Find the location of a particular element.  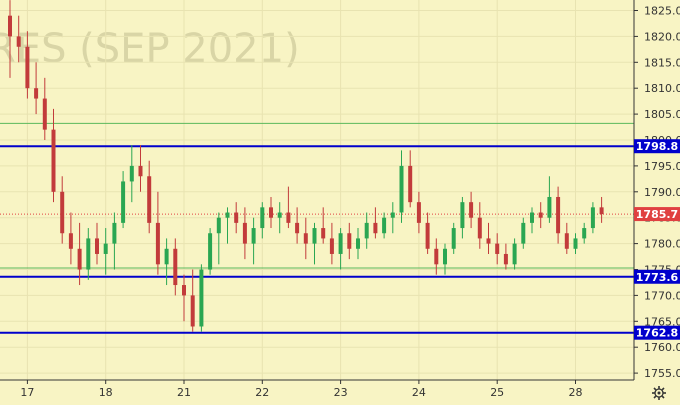

last-price-label: 1785.7 is located at coordinates (657, 214).